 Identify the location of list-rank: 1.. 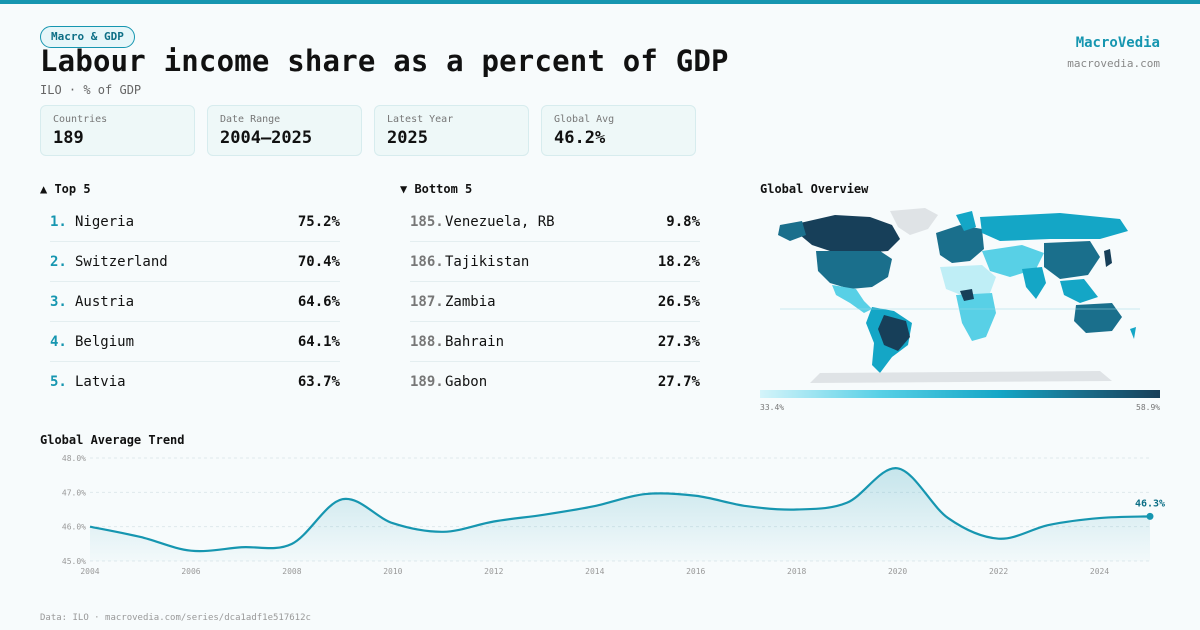
(58, 221).